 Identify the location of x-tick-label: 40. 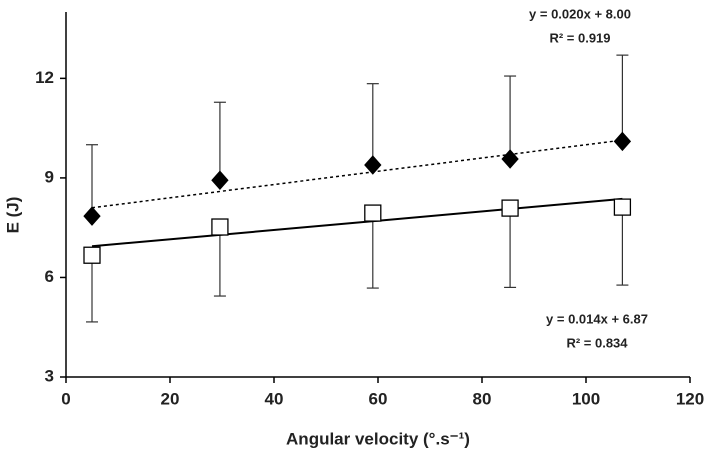
(274, 398).